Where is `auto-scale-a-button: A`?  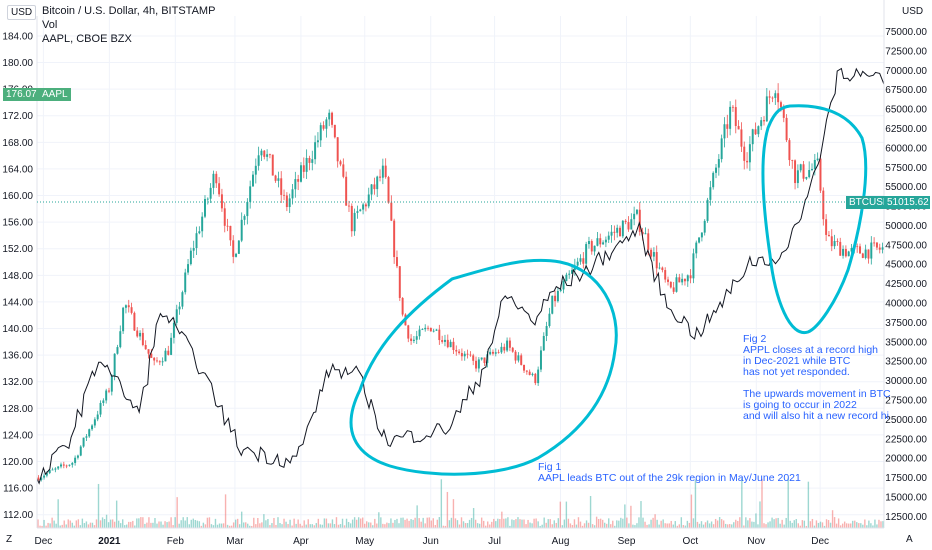 auto-scale-a-button: A is located at coordinates (909, 539).